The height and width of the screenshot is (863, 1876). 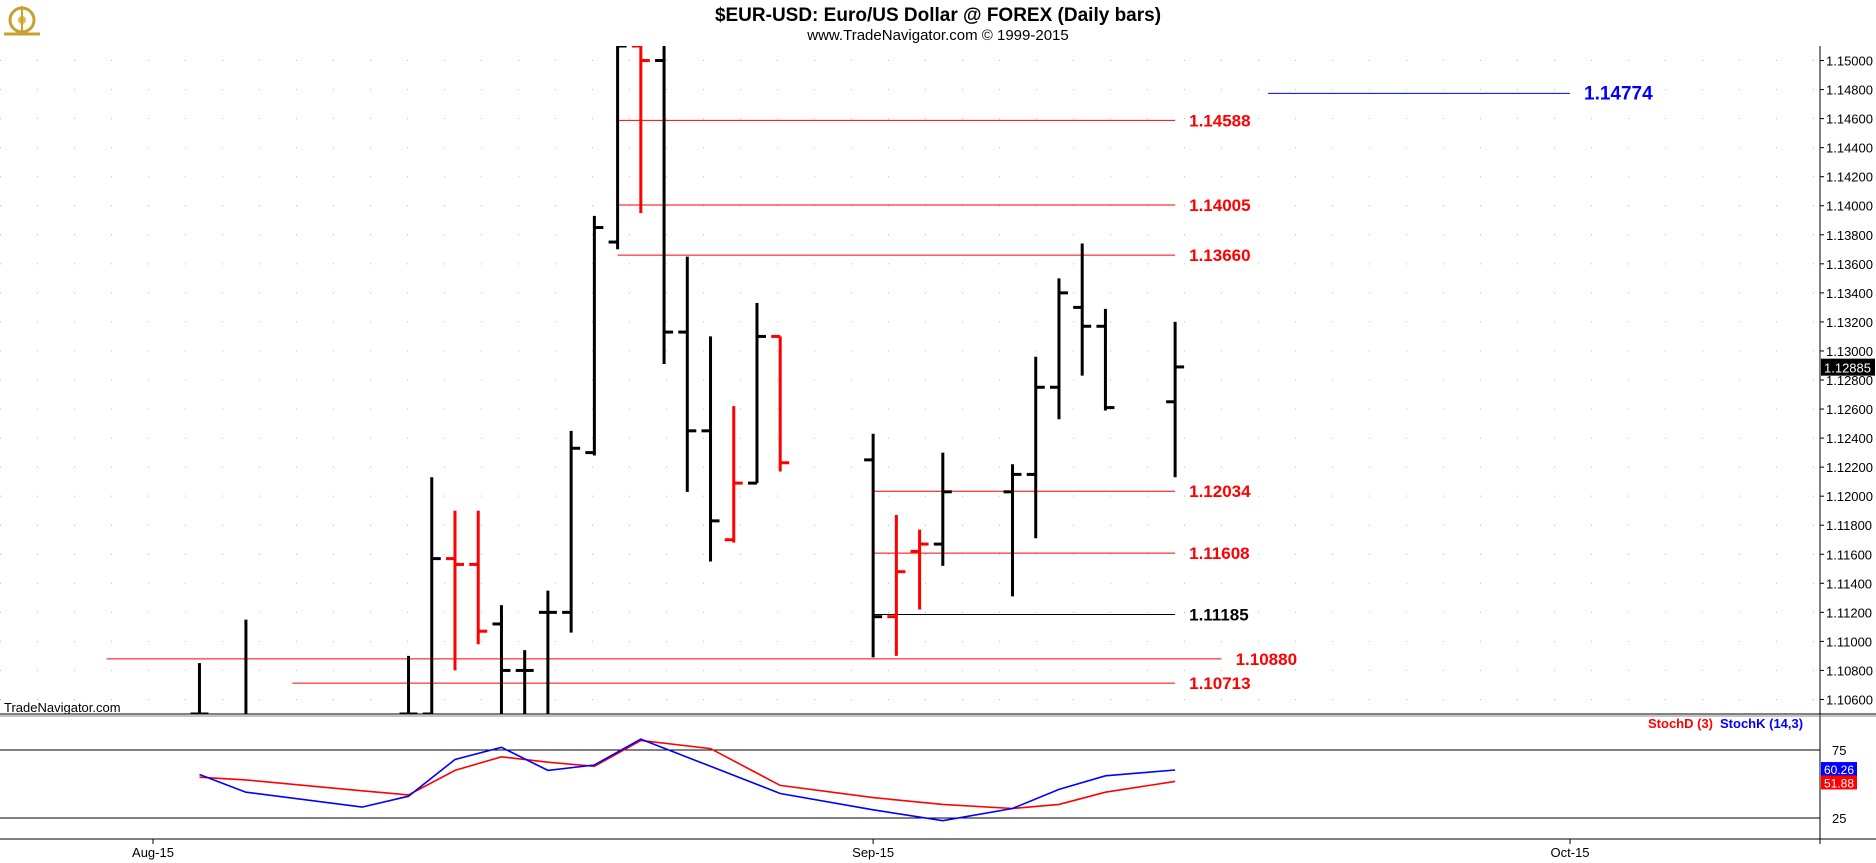 What do you see at coordinates (1849, 206) in the screenshot?
I see `y-tick-label: 1.14000` at bounding box center [1849, 206].